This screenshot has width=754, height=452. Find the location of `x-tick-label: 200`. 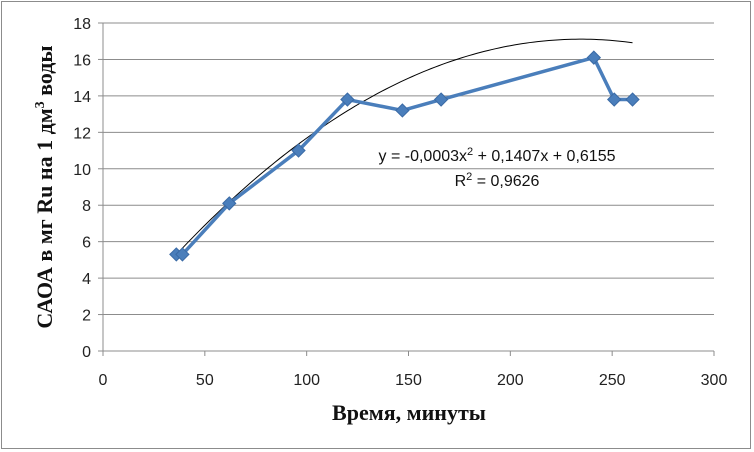

x-tick-label: 200 is located at coordinates (510, 380).